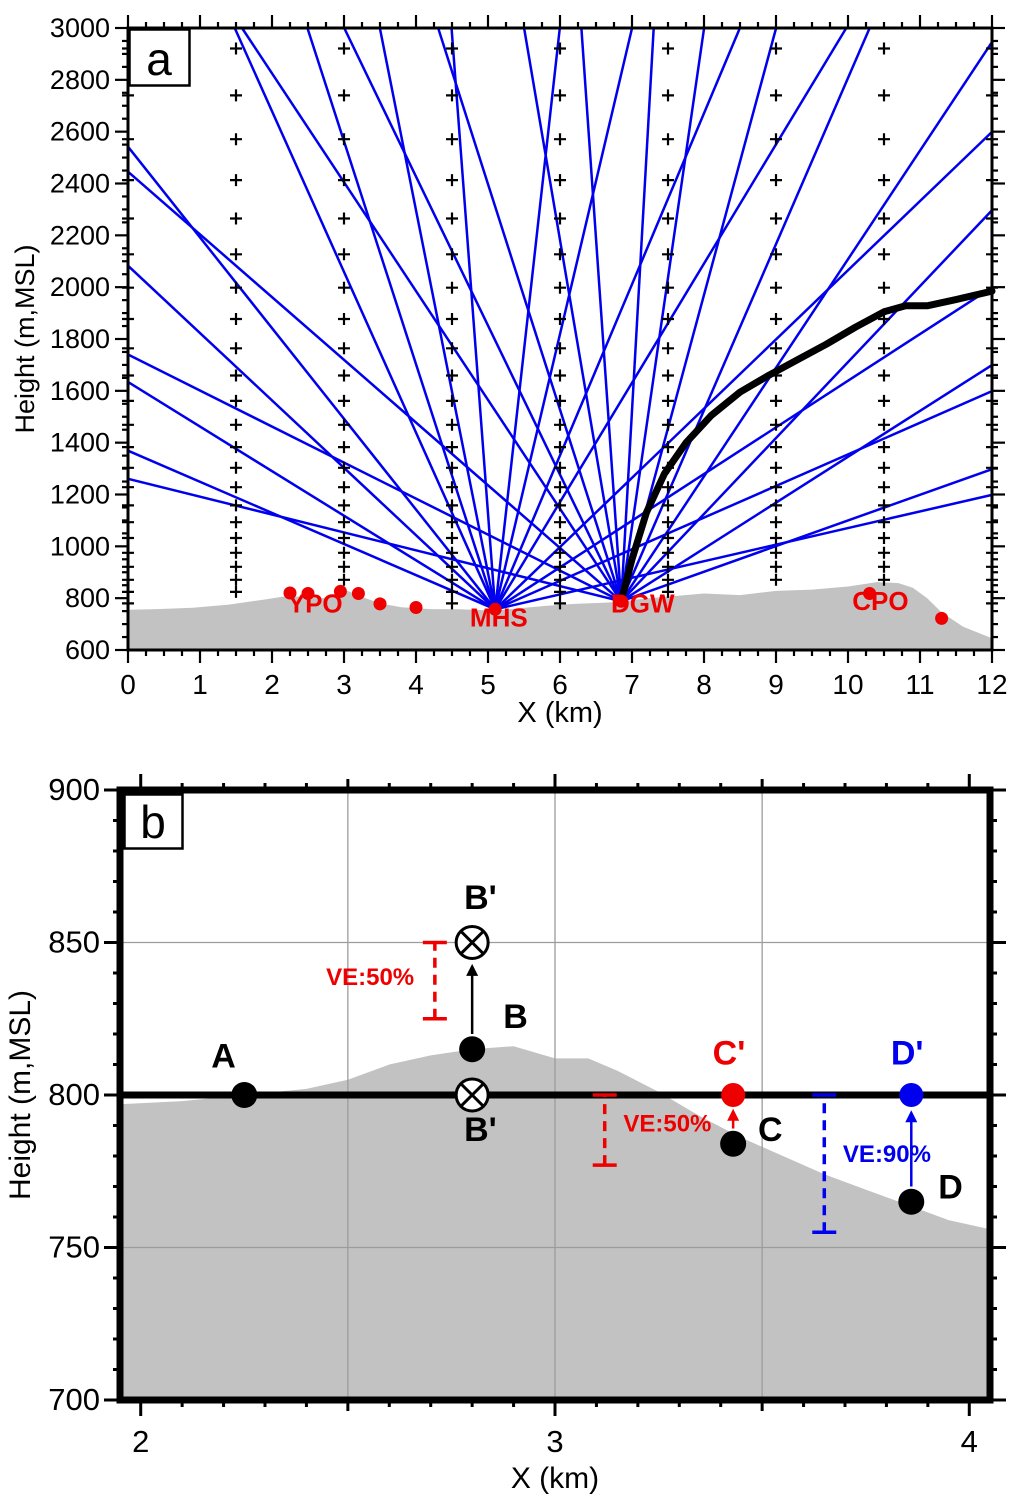  What do you see at coordinates (25, 338) in the screenshot?
I see `y-axis-label-a: Height (m,MSL)` at bounding box center [25, 338].